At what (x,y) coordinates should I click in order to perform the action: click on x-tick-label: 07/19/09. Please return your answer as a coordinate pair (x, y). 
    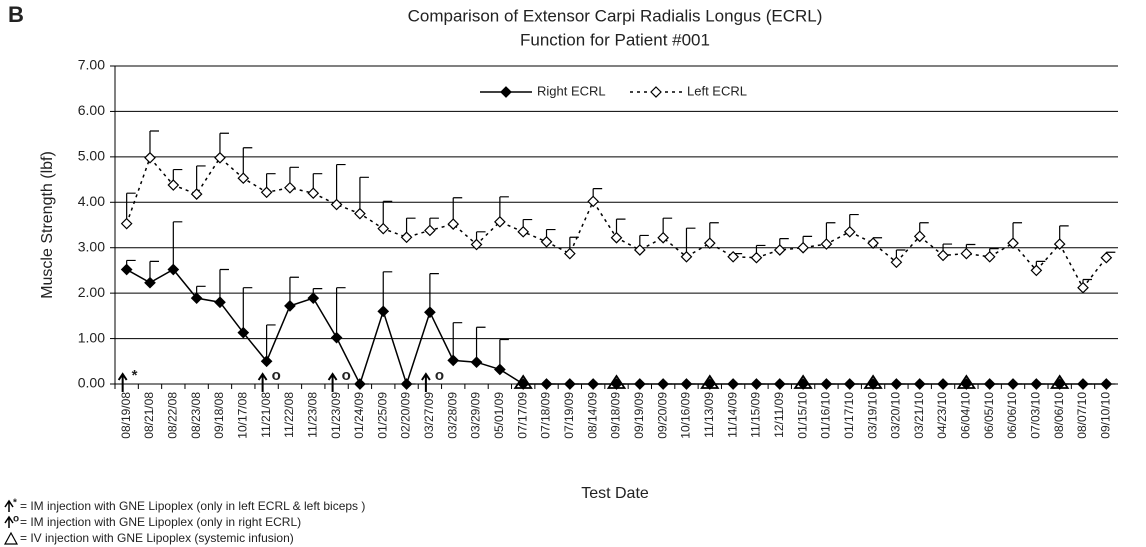
    Looking at the image, I should click on (569, 415).